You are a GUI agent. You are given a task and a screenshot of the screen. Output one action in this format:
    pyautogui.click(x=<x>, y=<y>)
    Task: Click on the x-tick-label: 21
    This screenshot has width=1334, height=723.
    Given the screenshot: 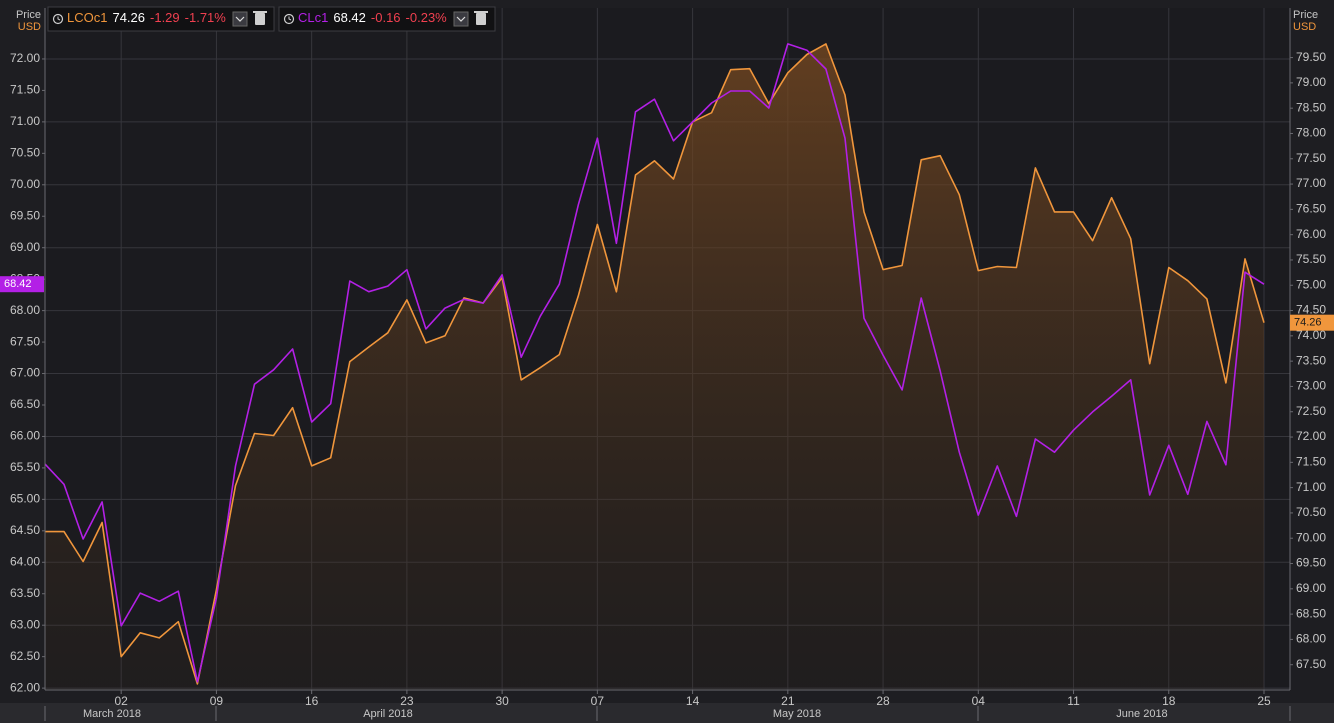 What is the action you would take?
    pyautogui.click(x=788, y=701)
    